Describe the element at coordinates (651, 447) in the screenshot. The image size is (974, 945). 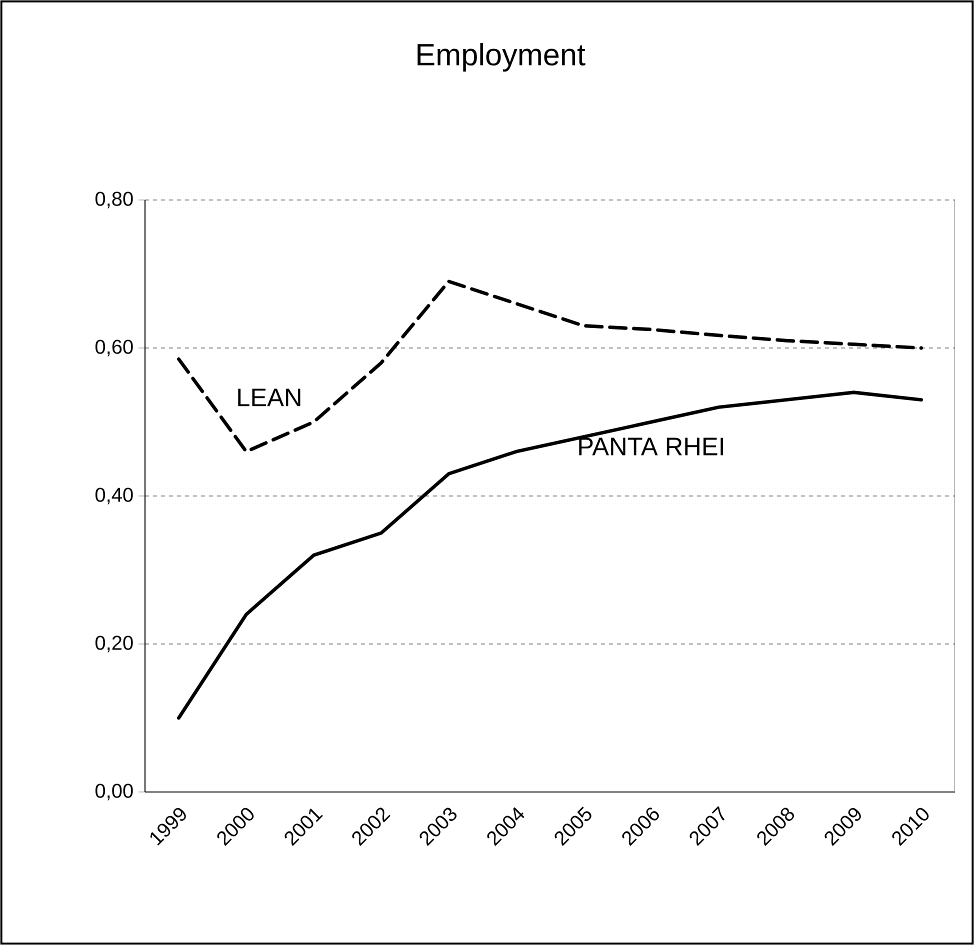
I see `series-label: PANTA RHEI` at that location.